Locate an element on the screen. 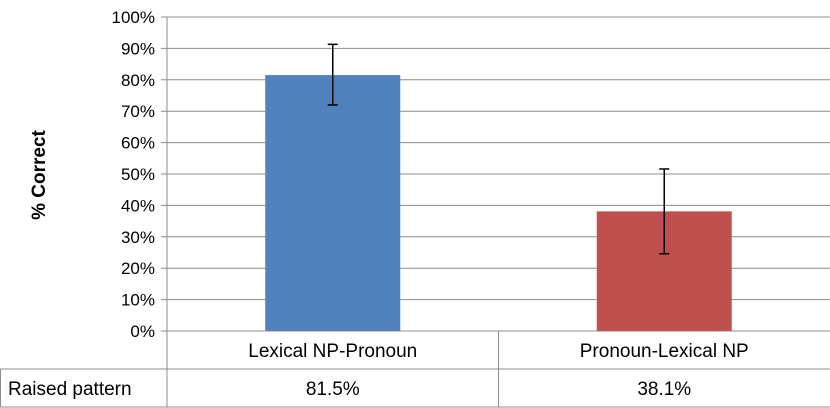  y-tick-label: 40% is located at coordinates (138, 205).